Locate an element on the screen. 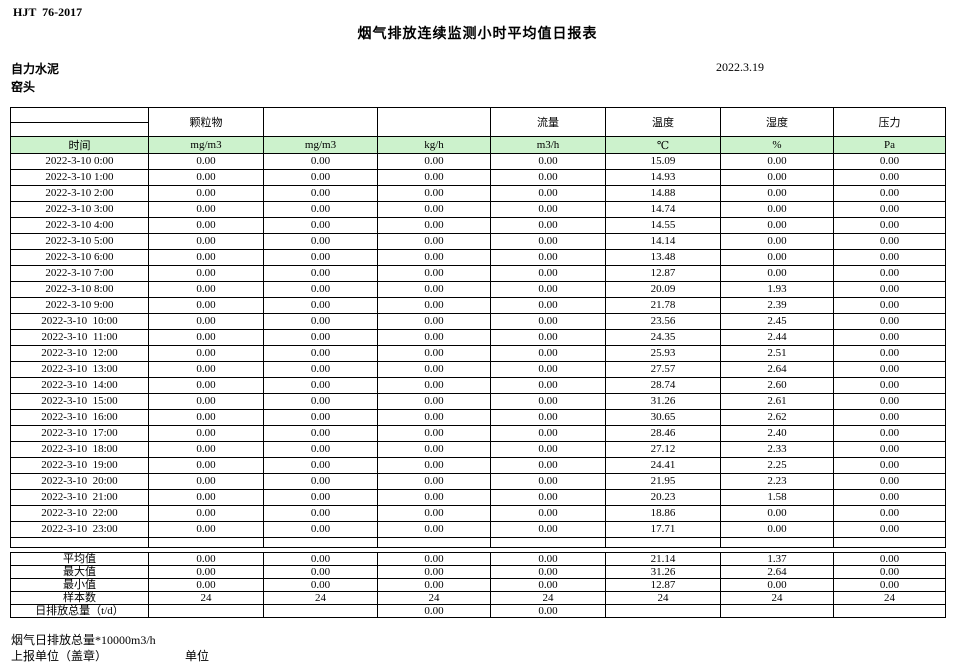 The width and height of the screenshot is (955, 666). summary-value-cell: 2.64 is located at coordinates (777, 572).